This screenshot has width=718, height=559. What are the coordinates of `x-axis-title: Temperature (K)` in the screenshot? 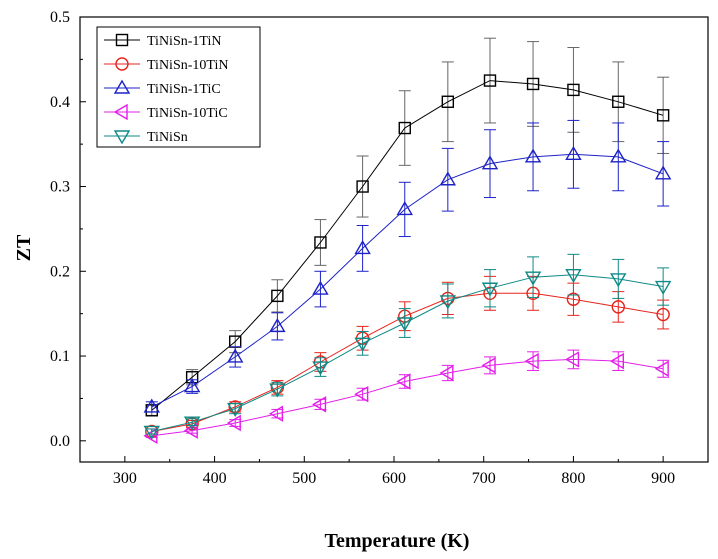 It's located at (397, 541).